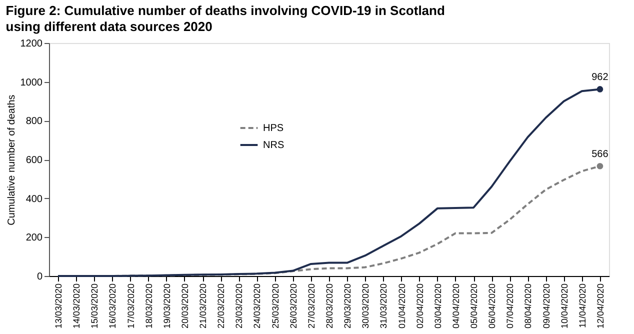 The width and height of the screenshot is (634, 334). Describe the element at coordinates (31, 82) in the screenshot. I see `y-tick-label: 1000` at that location.